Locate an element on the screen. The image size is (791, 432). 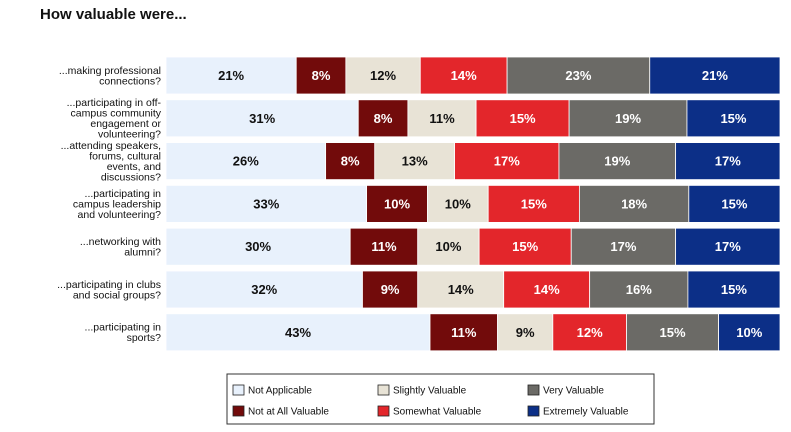
category-label: ...networking with alumni? is located at coordinates (120, 247).